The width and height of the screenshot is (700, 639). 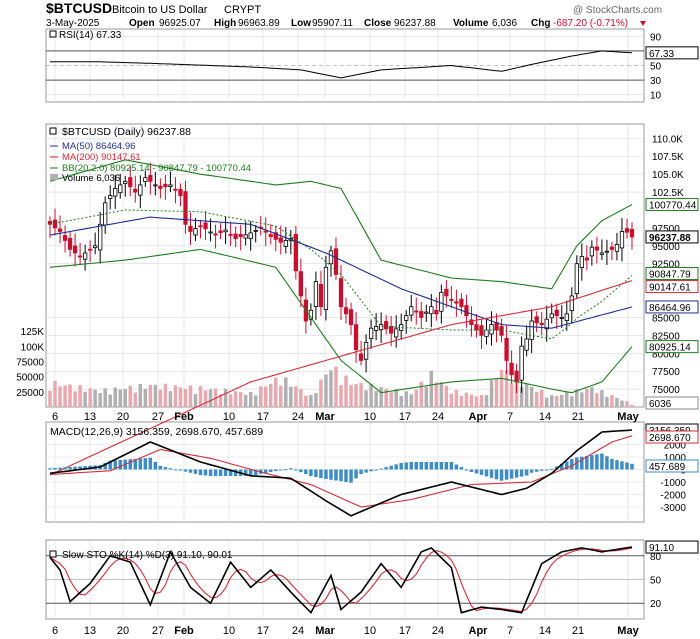 What do you see at coordinates (672, 287) in the screenshot?
I see `ma200-tag-box` at bounding box center [672, 287].